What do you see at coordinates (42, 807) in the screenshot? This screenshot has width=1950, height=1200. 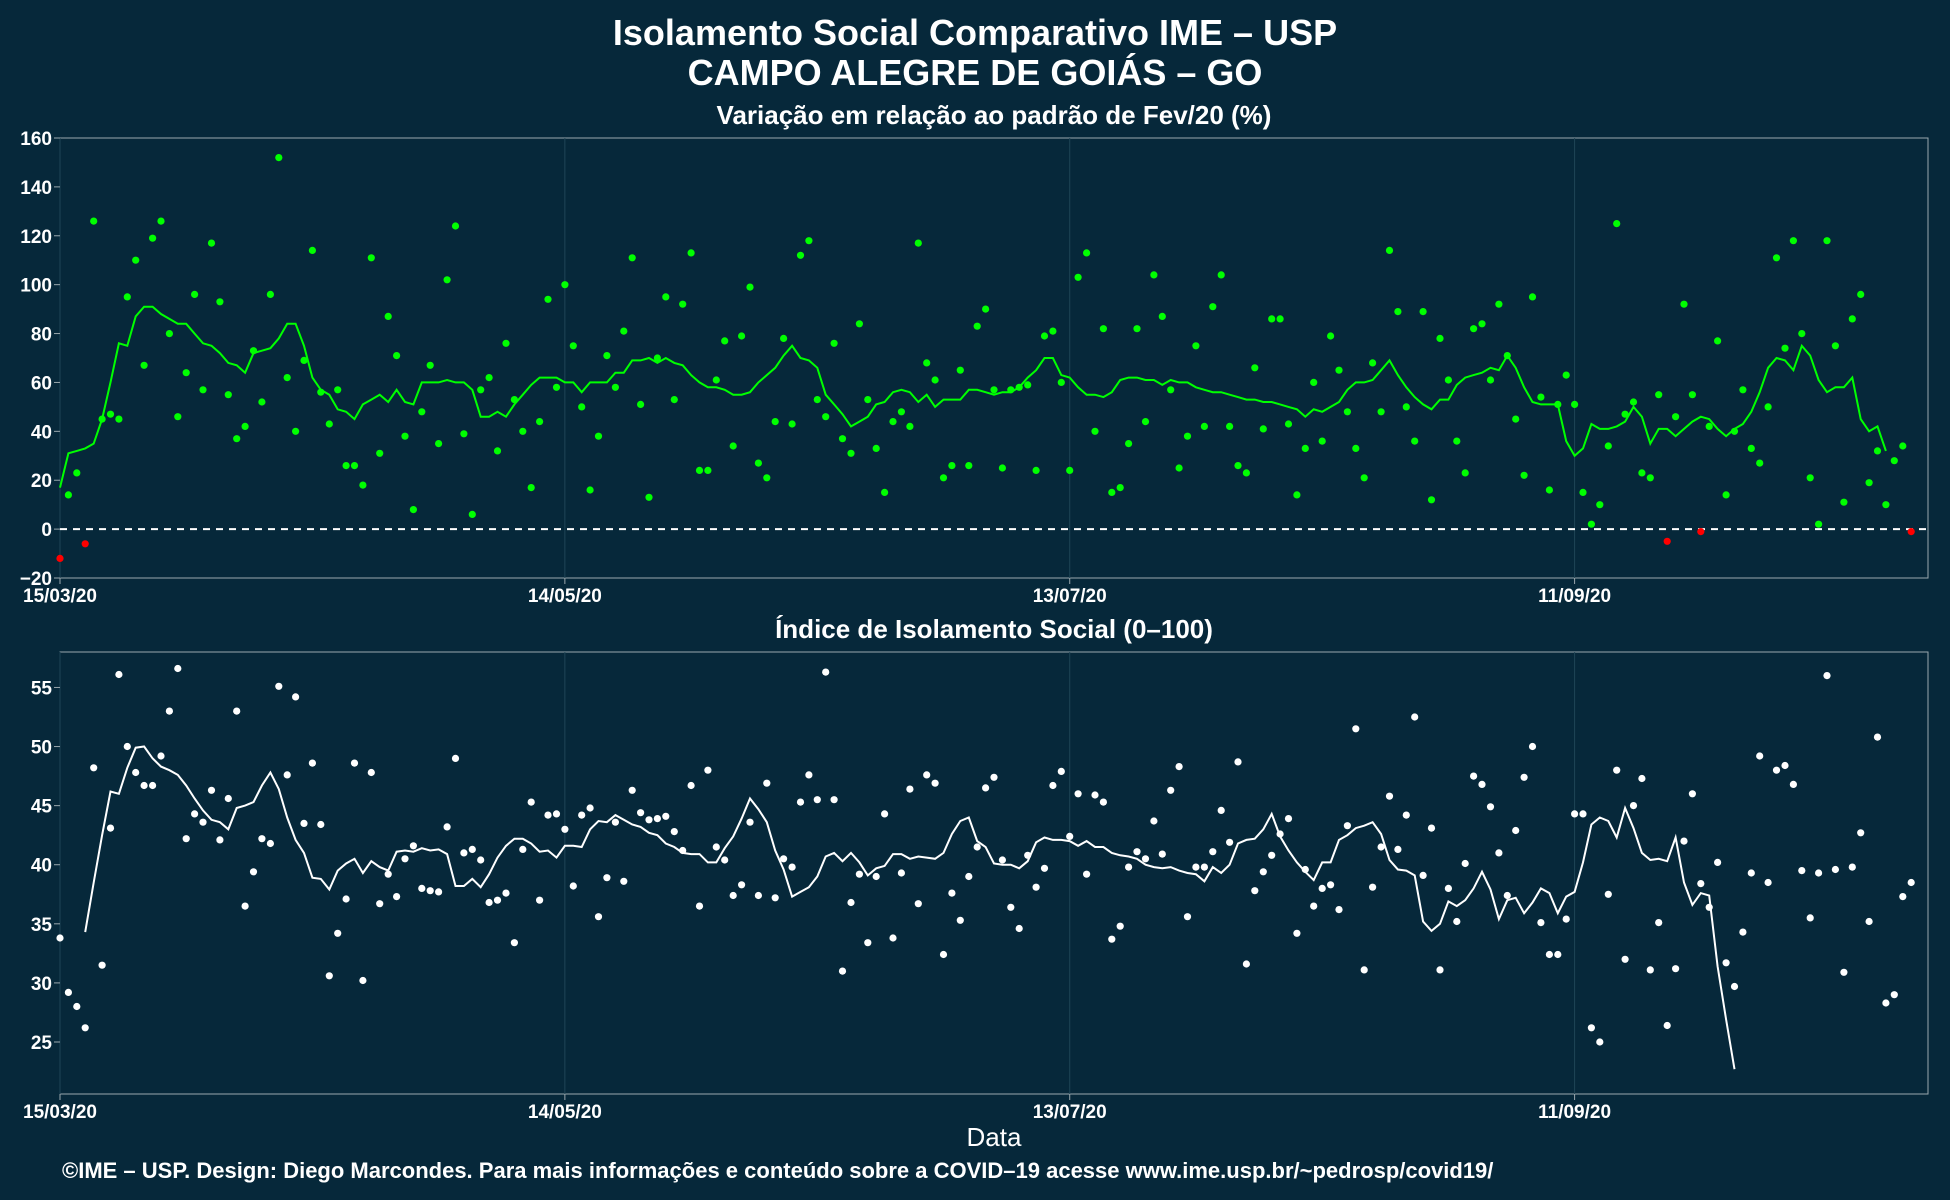 I see `index-ytick-label: 45` at bounding box center [42, 807].